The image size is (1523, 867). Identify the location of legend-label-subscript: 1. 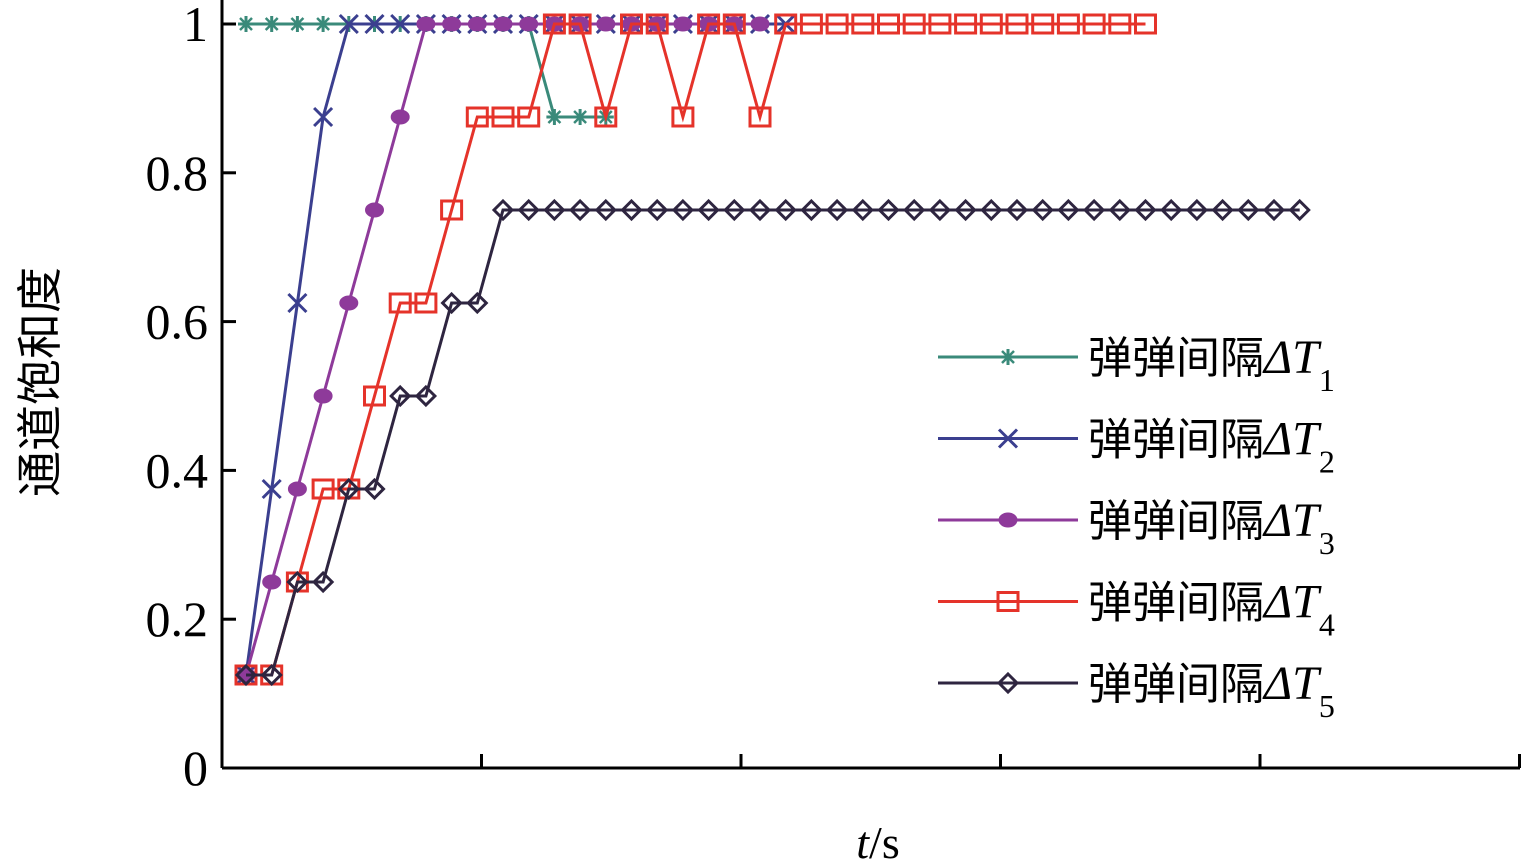
(1327, 380).